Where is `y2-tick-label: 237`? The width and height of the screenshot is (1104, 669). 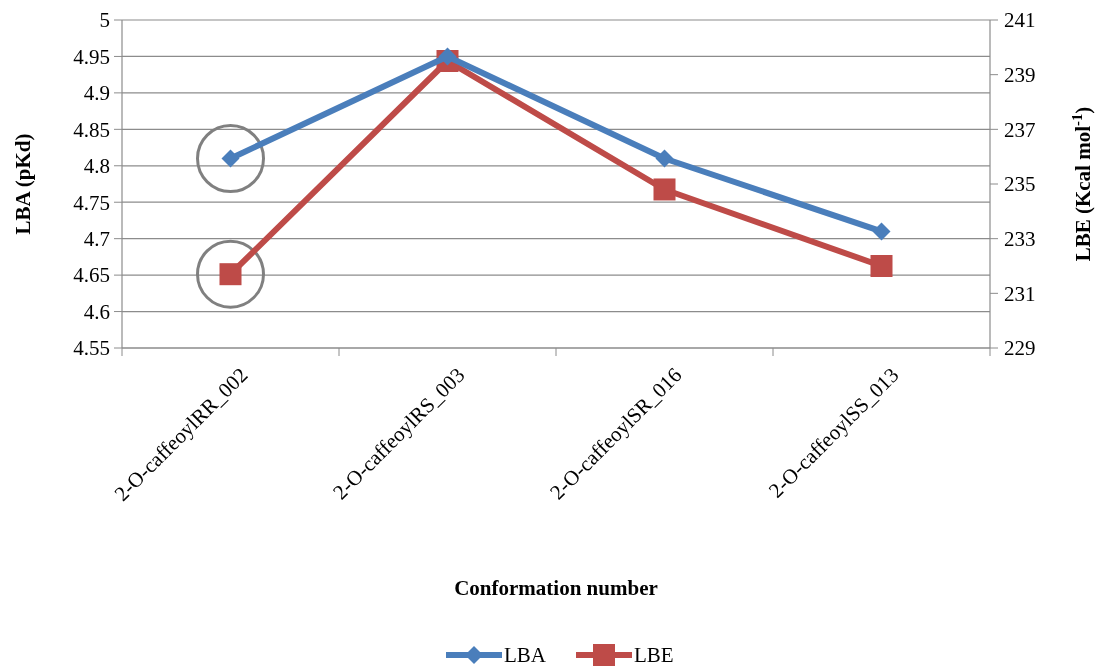 y2-tick-label: 237 is located at coordinates (1020, 129).